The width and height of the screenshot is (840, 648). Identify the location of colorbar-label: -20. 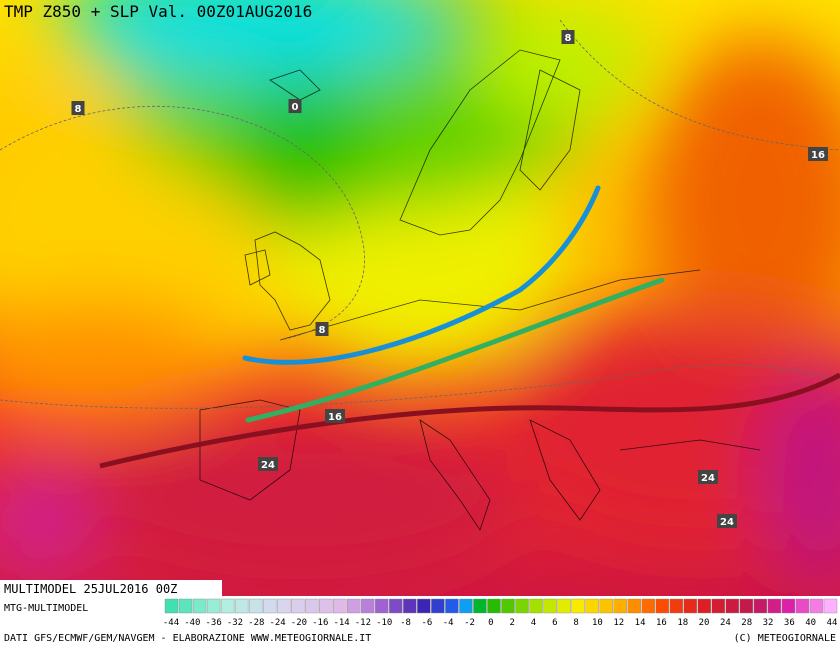
(299, 623).